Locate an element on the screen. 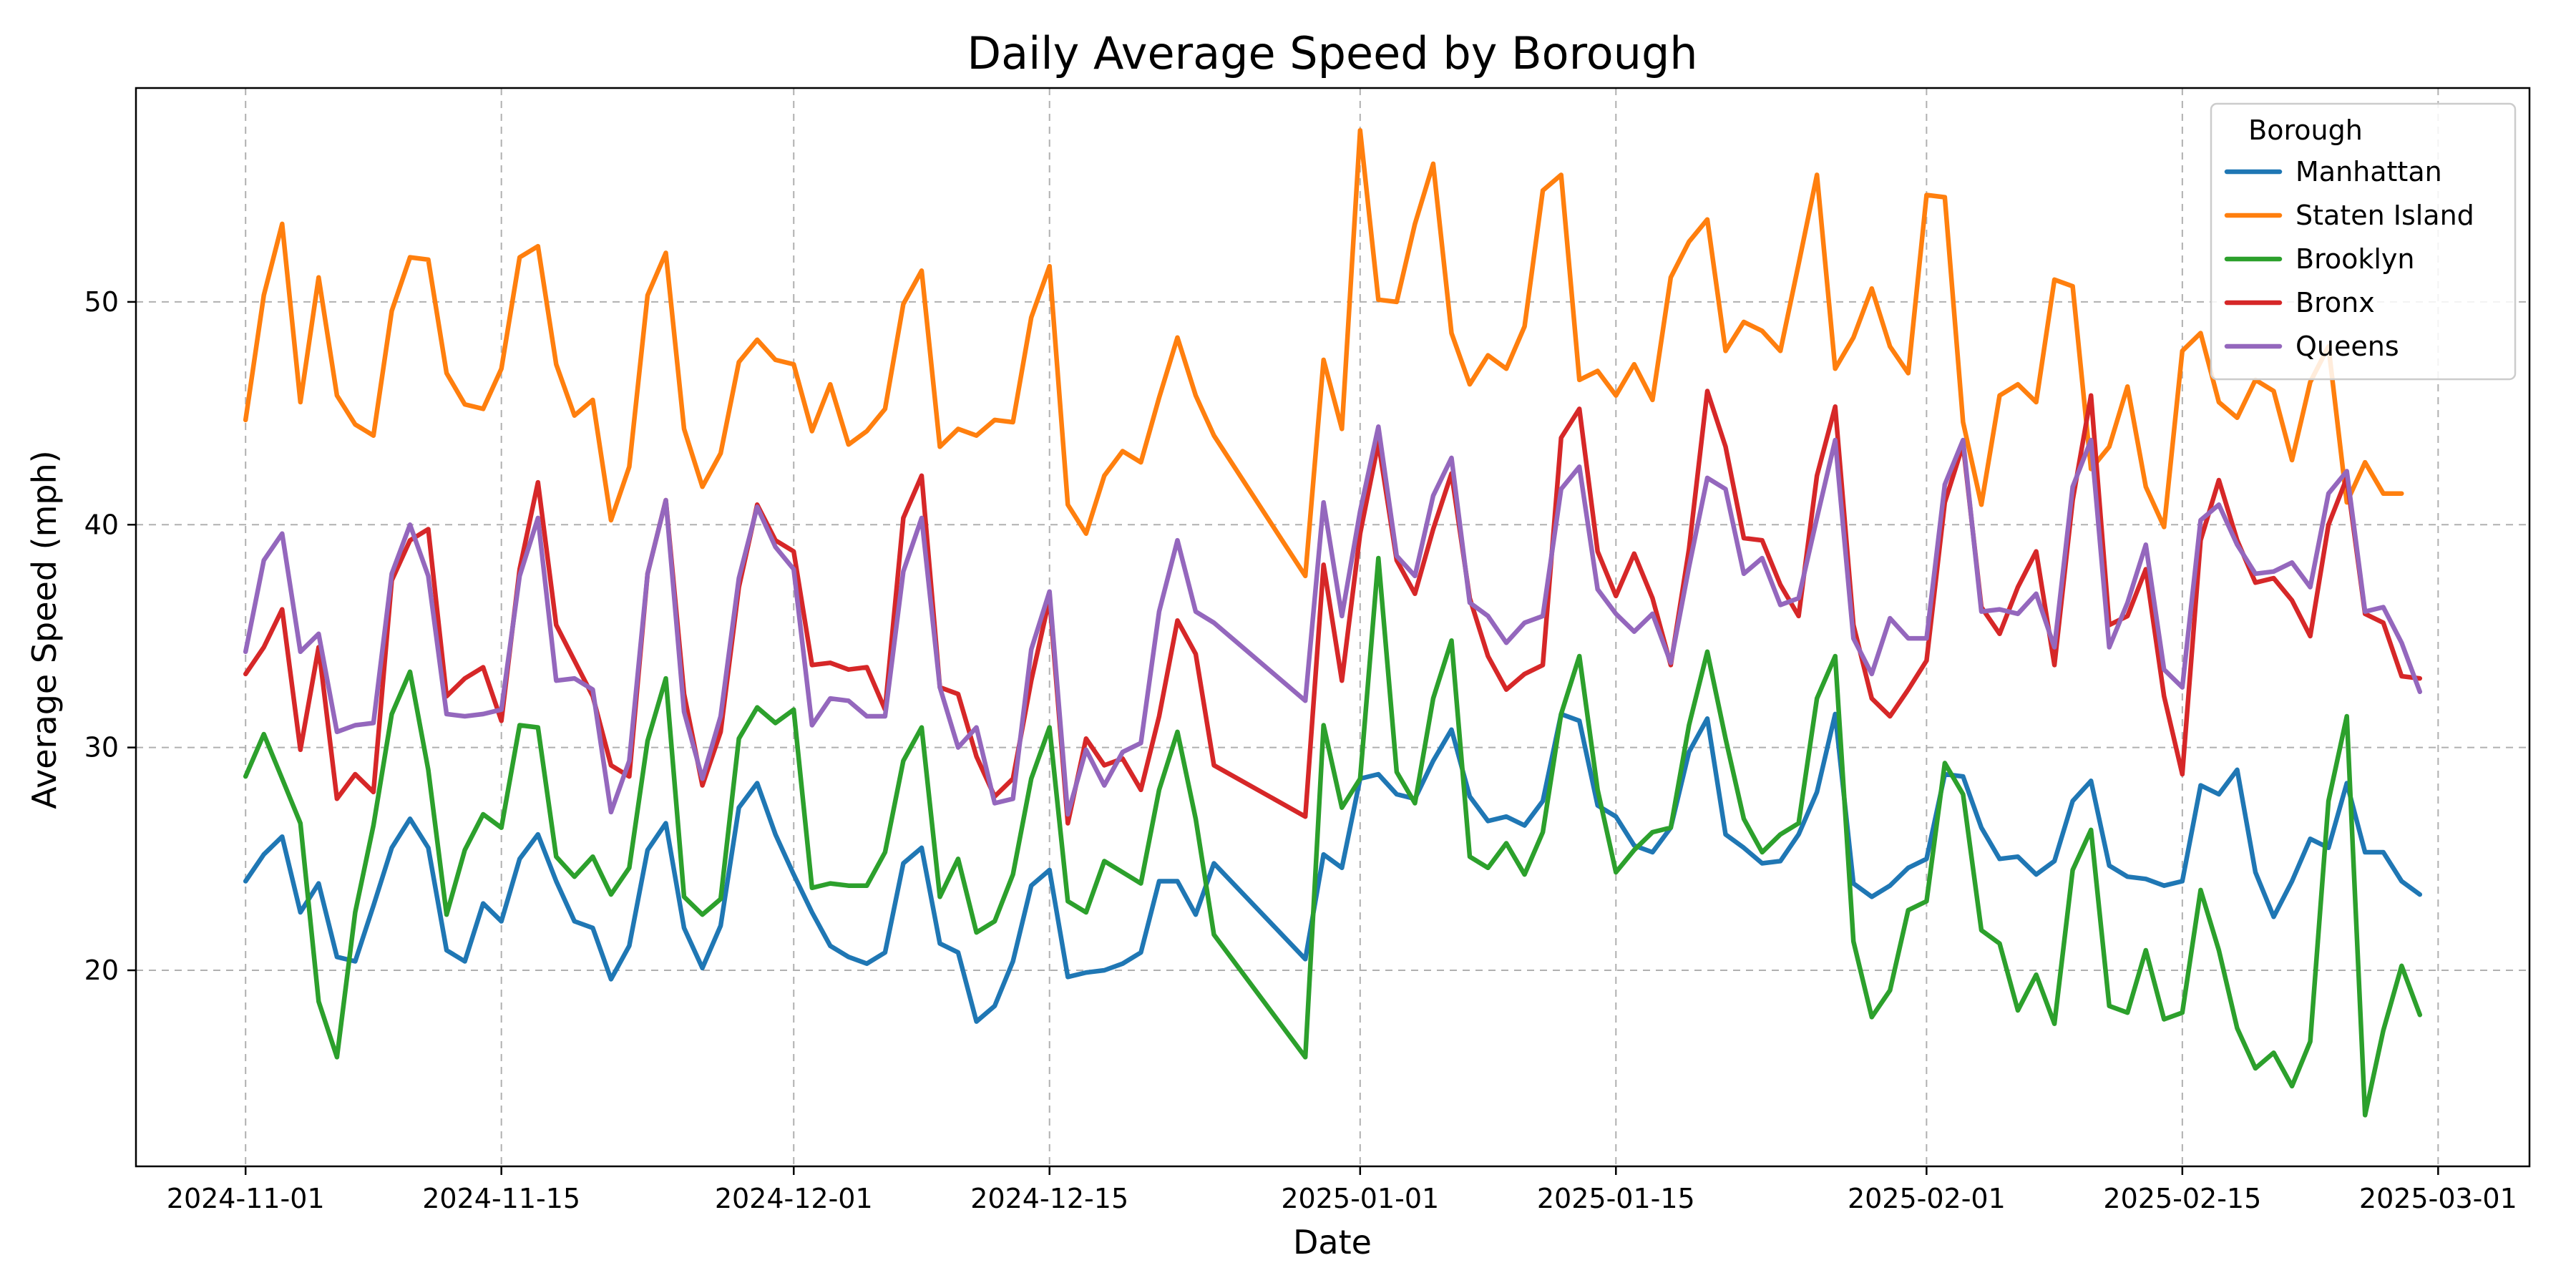 Image resolution: width=2576 pixels, height=1288 pixels. x-tick-label: 2025-01-01 is located at coordinates (1360, 1198).